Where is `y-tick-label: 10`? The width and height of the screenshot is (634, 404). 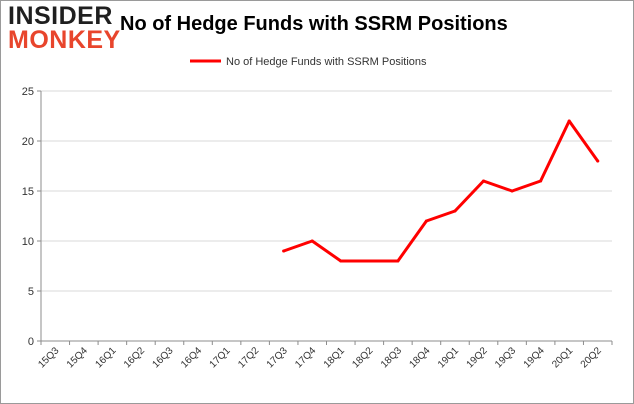
y-tick-label: 10 is located at coordinates (28, 242).